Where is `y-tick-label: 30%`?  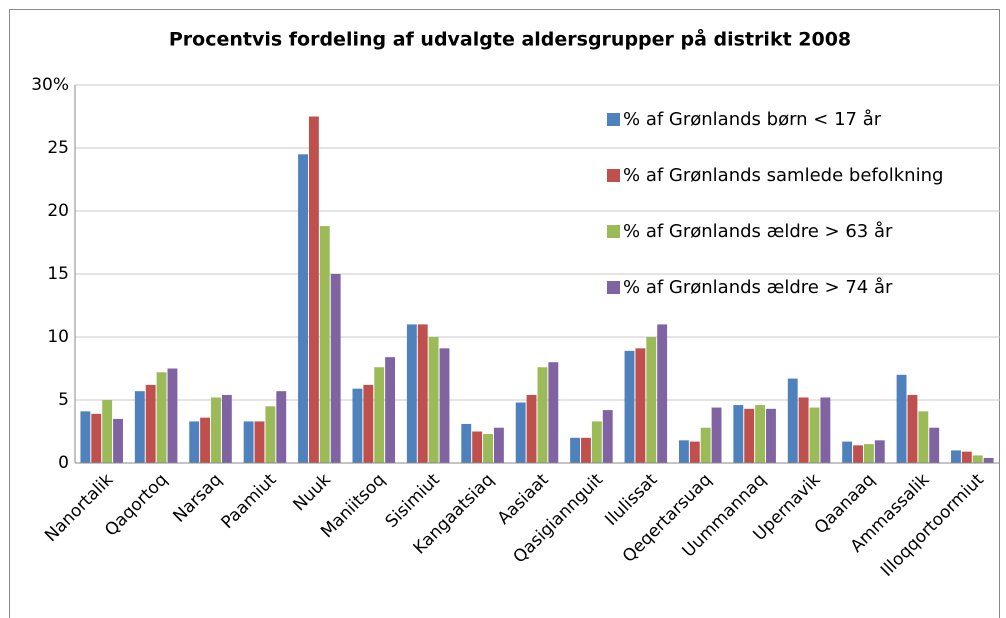
y-tick-label: 30% is located at coordinates (50, 85).